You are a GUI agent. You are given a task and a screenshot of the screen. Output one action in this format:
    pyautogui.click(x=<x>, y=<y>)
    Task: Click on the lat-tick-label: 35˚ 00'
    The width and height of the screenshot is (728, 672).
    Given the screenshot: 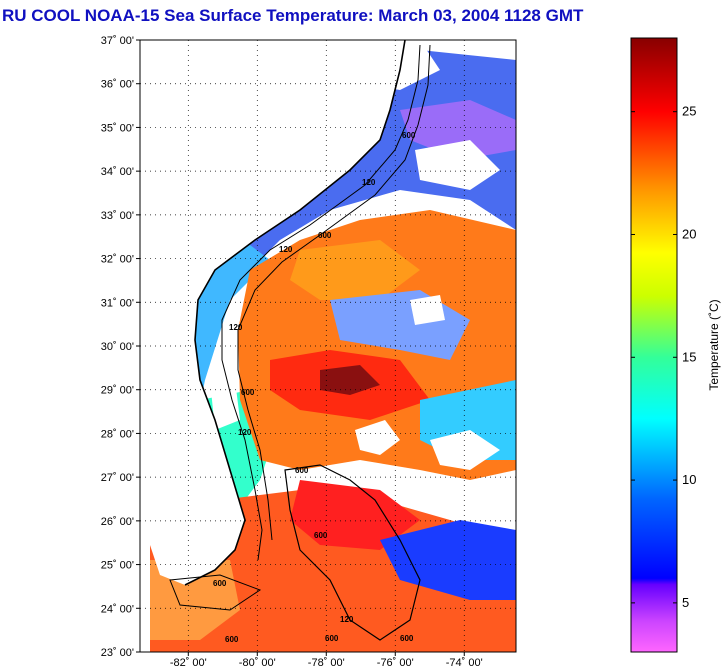 What is the action you would take?
    pyautogui.click(x=117, y=128)
    